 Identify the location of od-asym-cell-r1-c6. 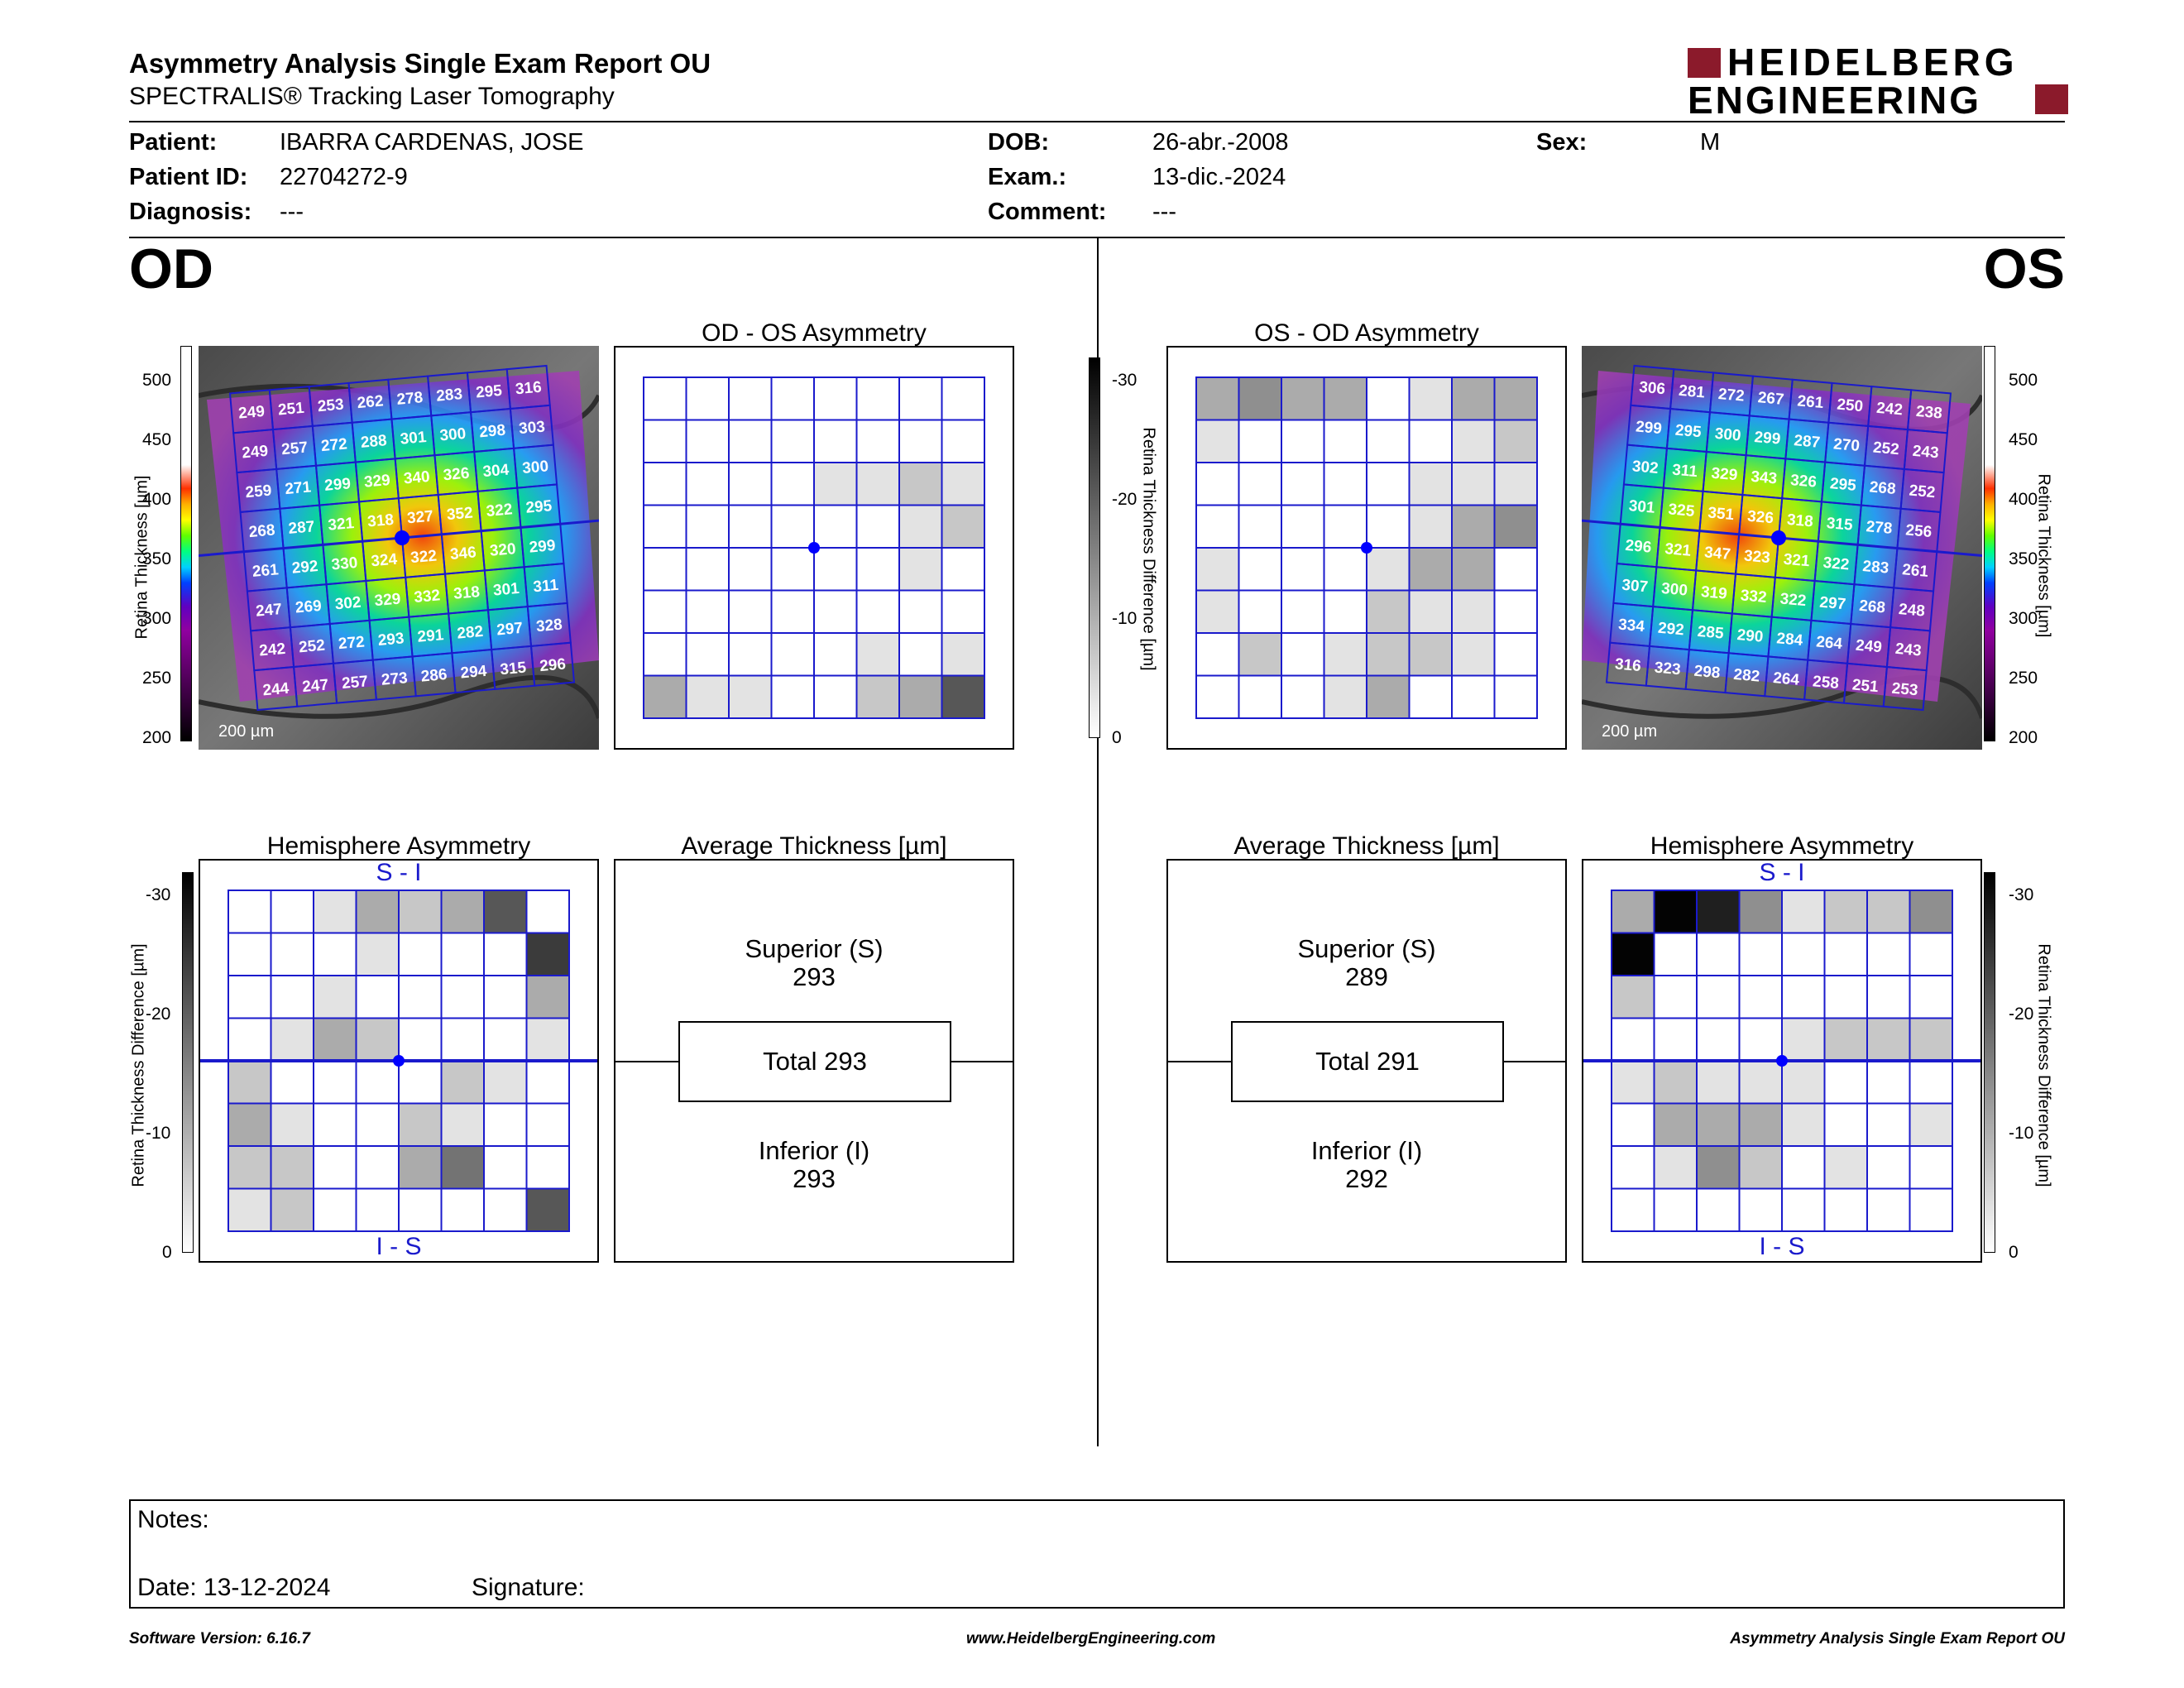
(920, 441).